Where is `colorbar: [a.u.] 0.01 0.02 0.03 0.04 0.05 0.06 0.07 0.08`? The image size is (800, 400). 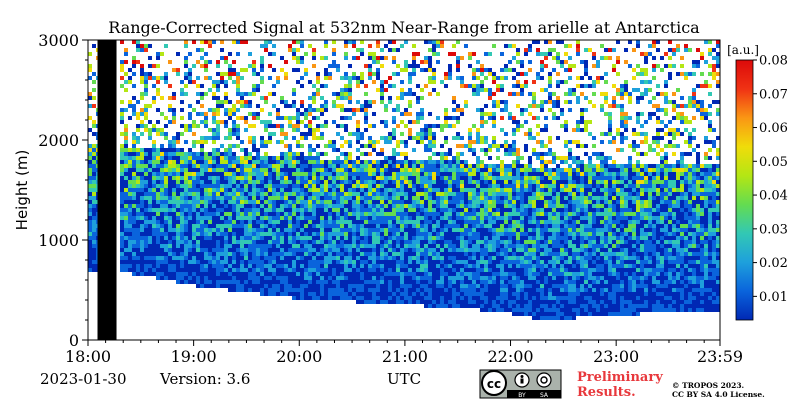
colorbar: [a.u.] 0.01 0.02 0.03 0.04 0.05 0.06 0.07 0.08 is located at coordinates (757, 182).